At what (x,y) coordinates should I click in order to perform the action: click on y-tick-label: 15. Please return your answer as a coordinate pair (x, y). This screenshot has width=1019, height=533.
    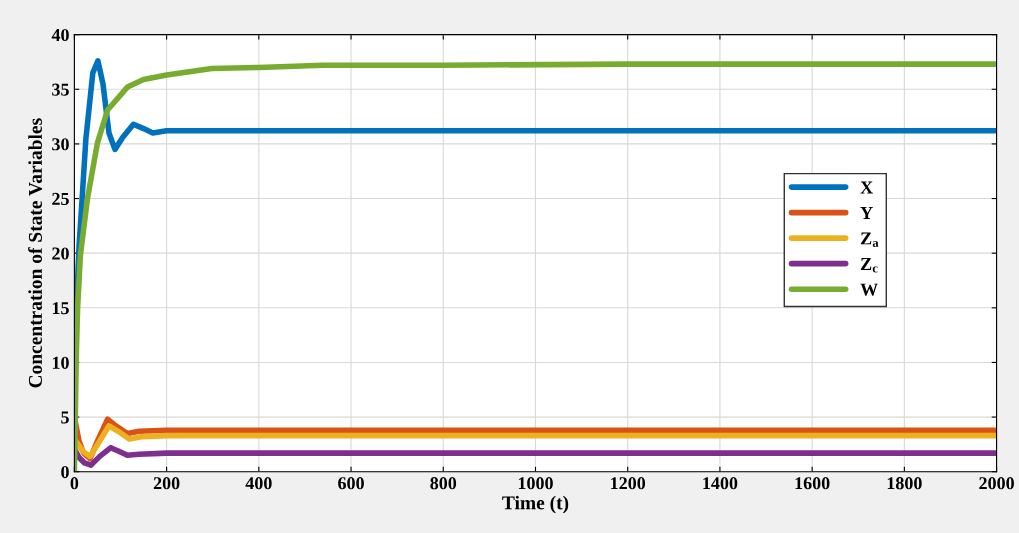
    Looking at the image, I should click on (60, 308).